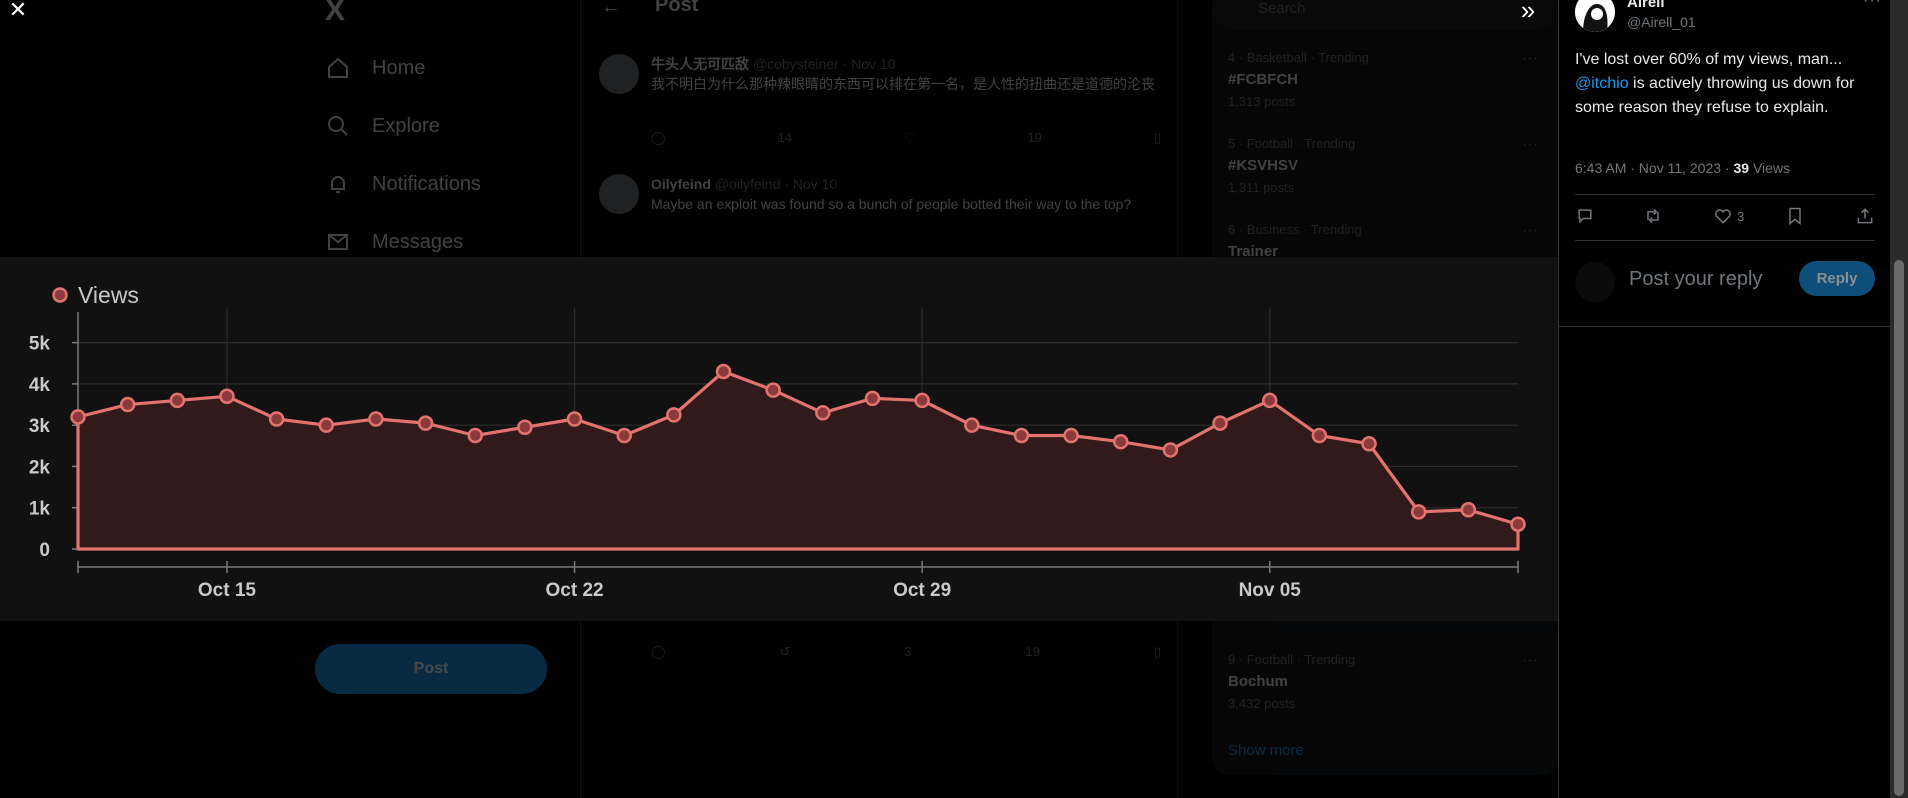  I want to click on heart-icon: ♡, so click(909, 137).